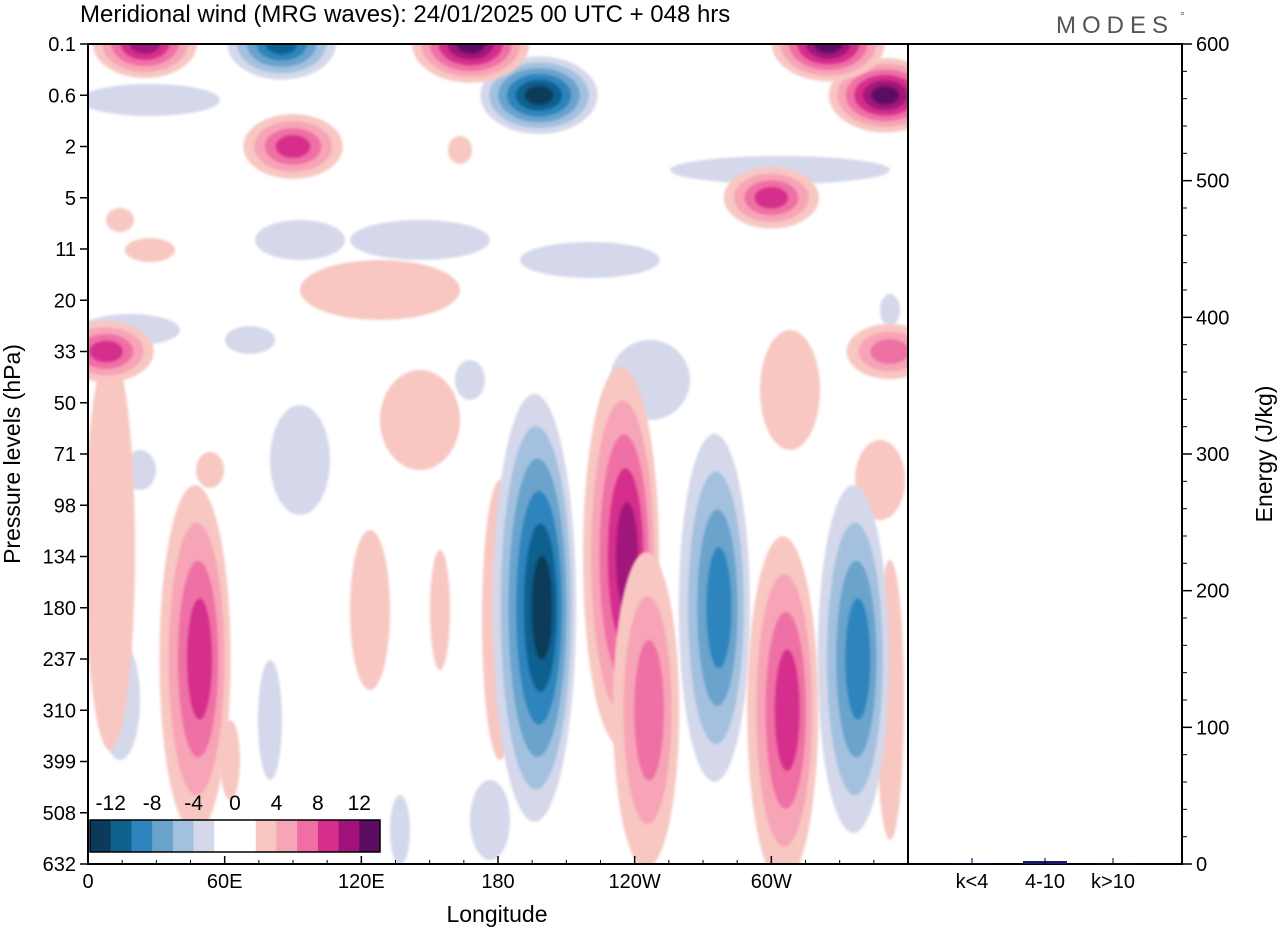  Describe the element at coordinates (62, 96) in the screenshot. I see `y-tick-label: 0.6` at that location.